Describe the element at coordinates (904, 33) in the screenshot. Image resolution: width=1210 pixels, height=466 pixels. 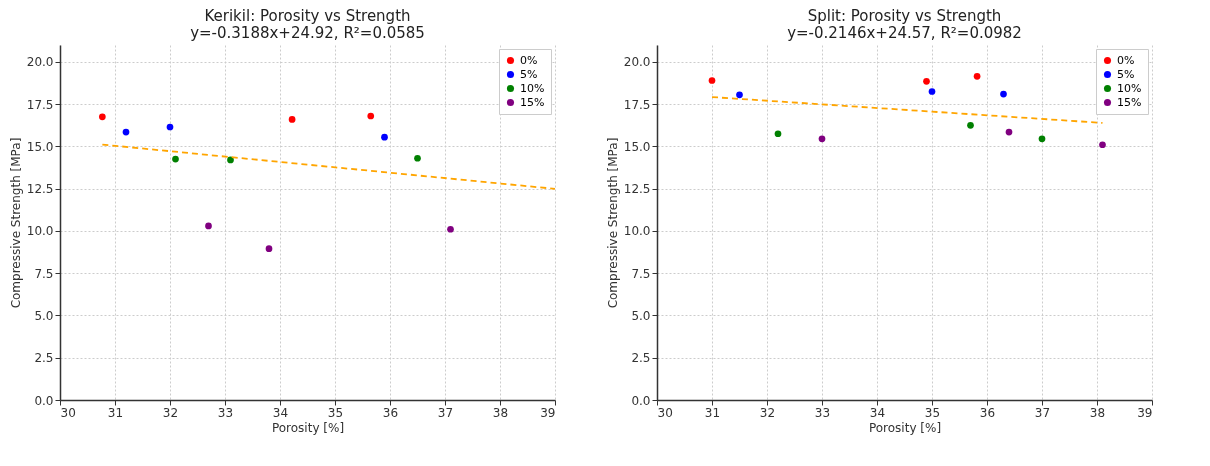
I see `chart-subtitle: y=-0.2146x+24.57, R²=0.0982` at that location.